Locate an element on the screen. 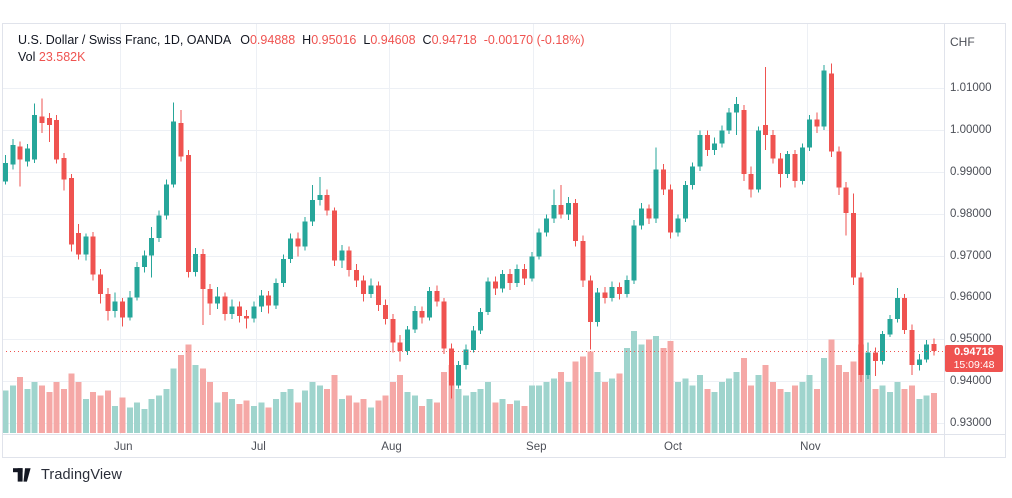 This screenshot has width=1012, height=498. volume-legend: Vol 23.582K is located at coordinates (51, 57).